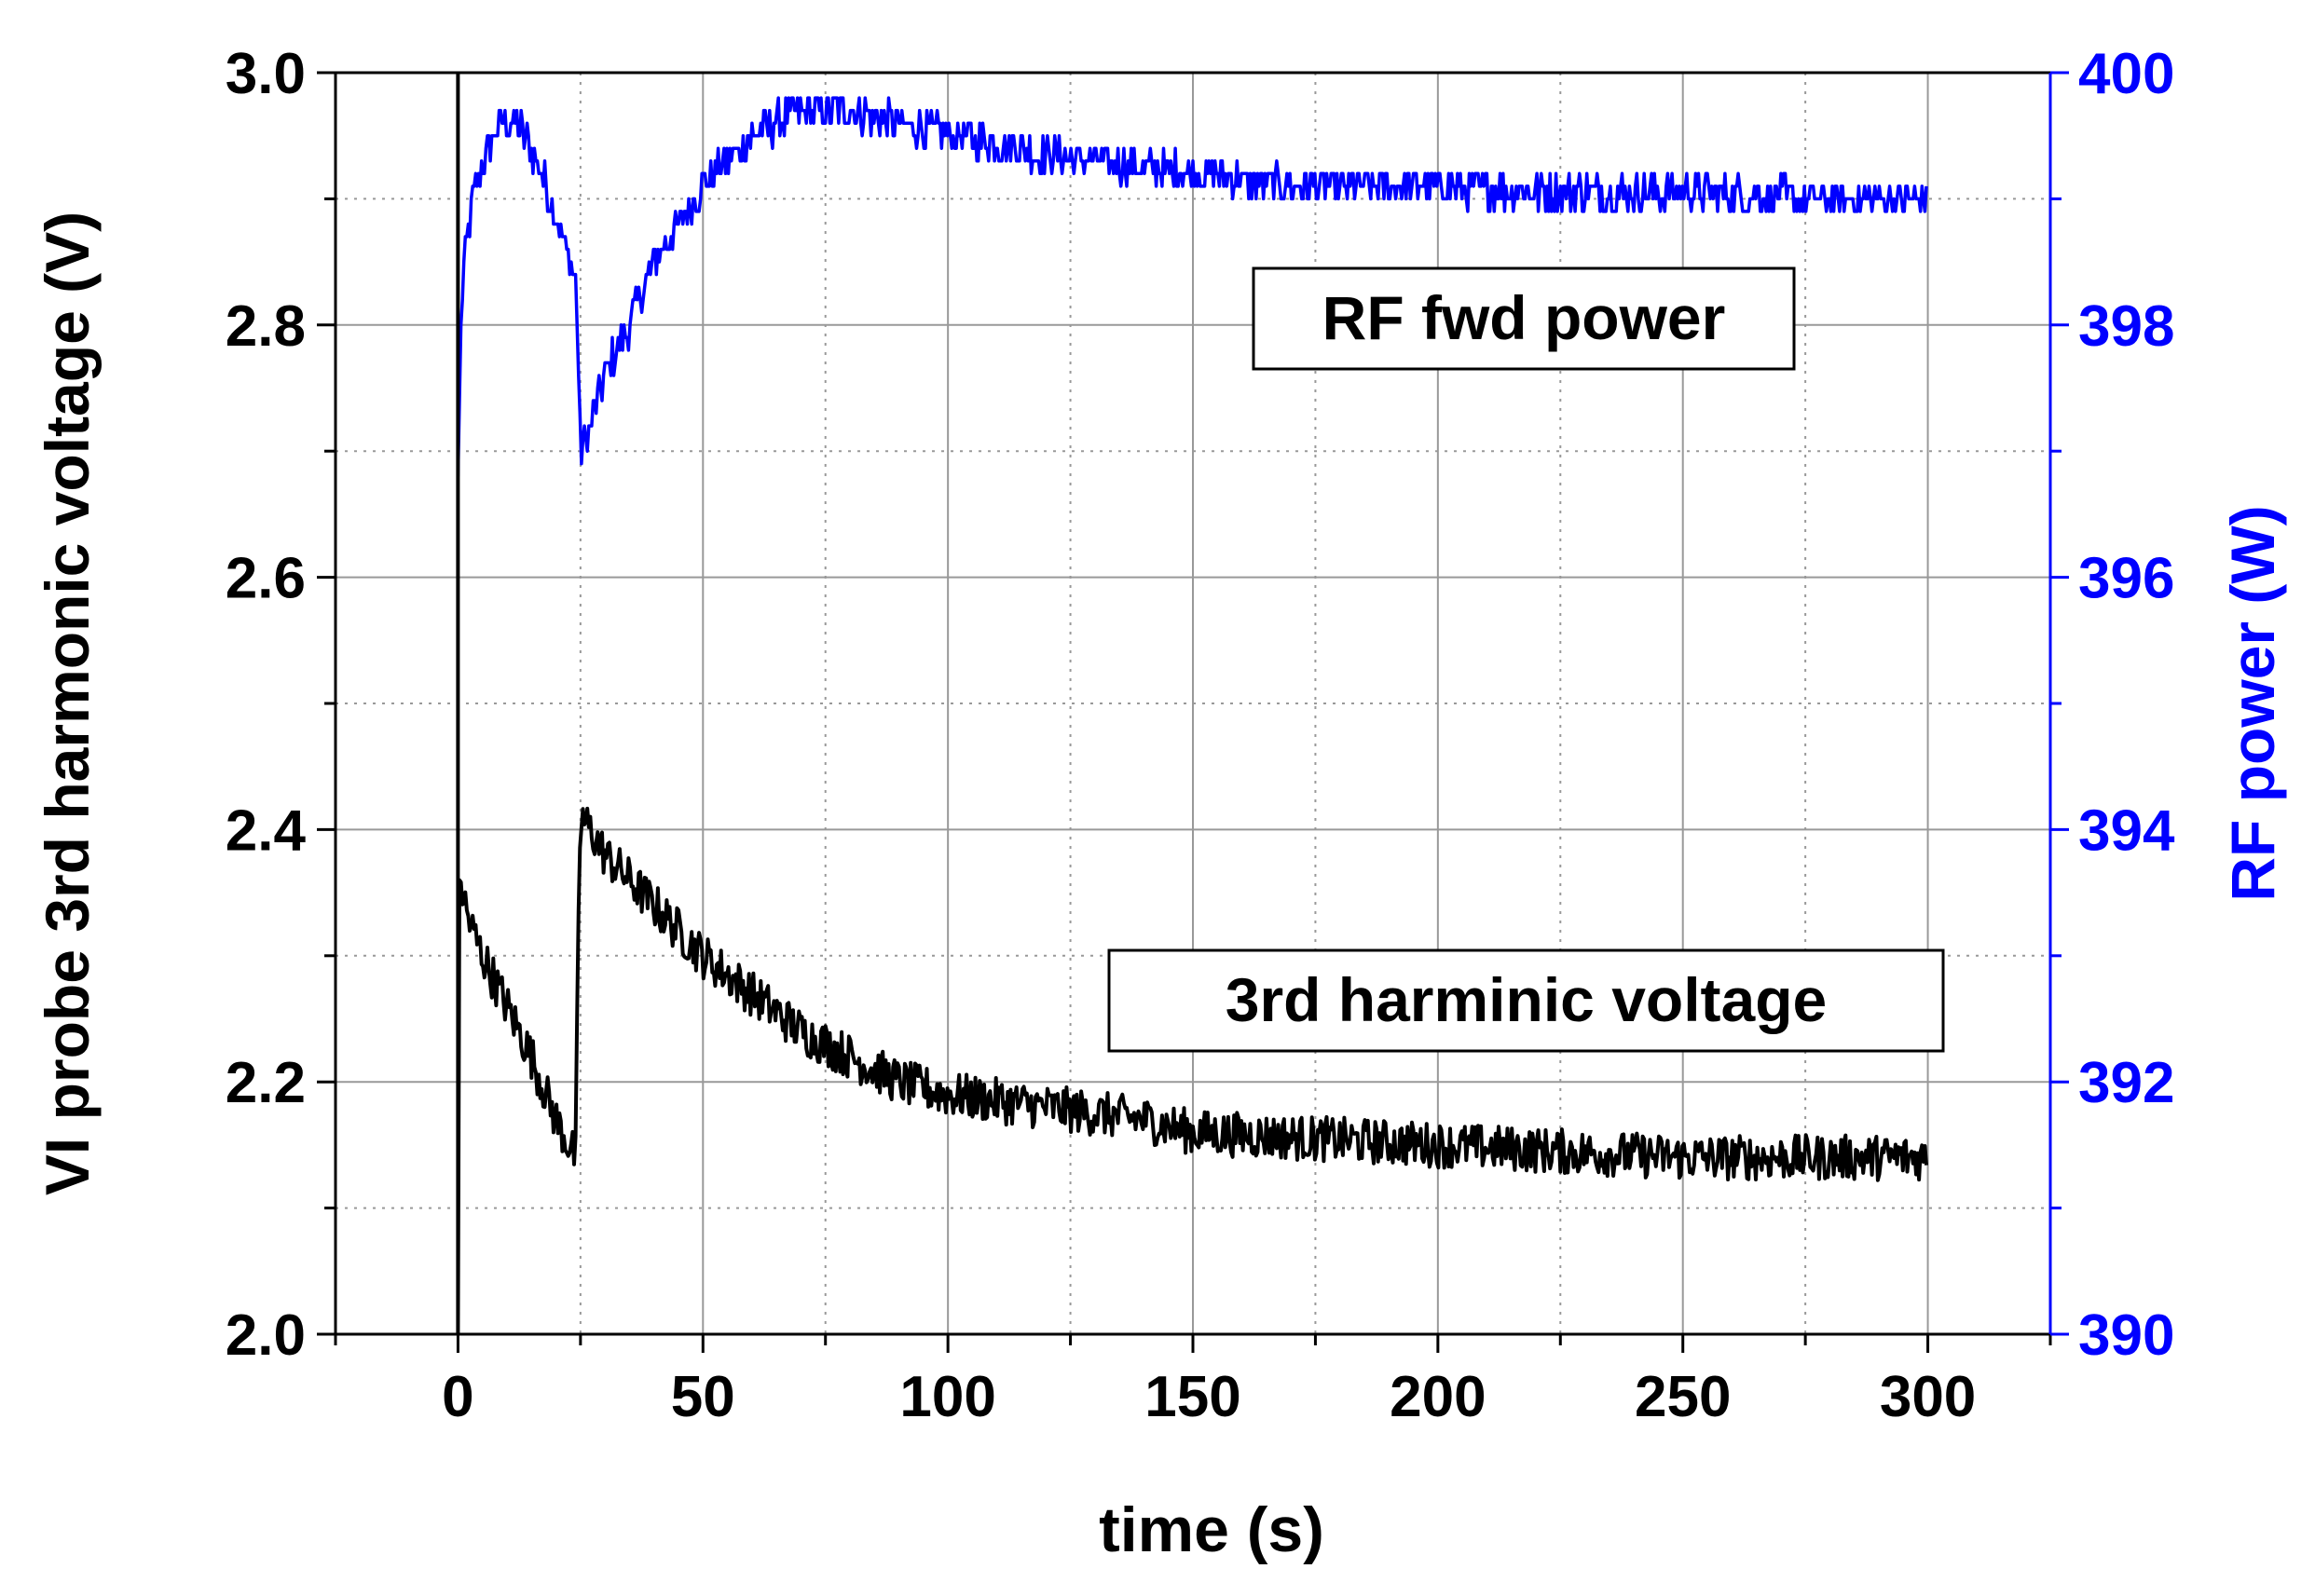  Describe the element at coordinates (2126, 326) in the screenshot. I see `y-right-tick-label: 398` at that location.